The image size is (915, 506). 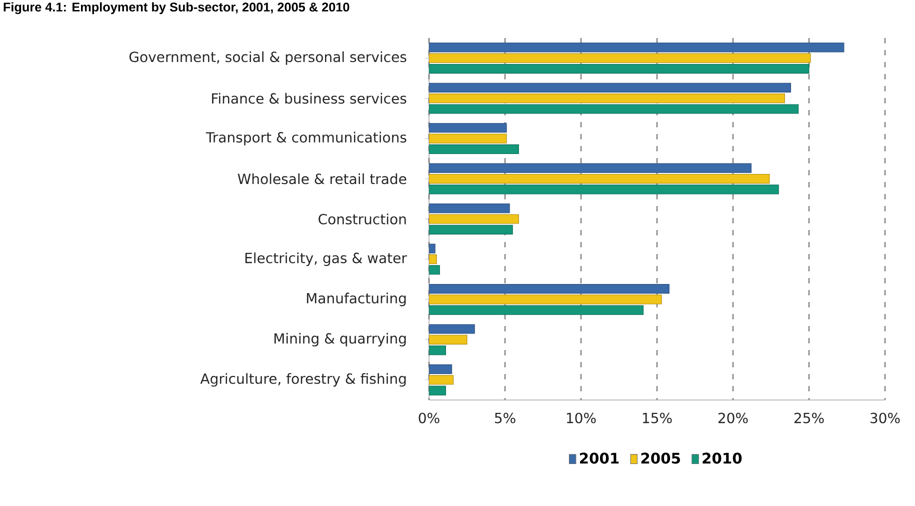 I want to click on text: Figure 4.1: Employment by Sub-sector, 2001, 2005 & 2010, so click(x=177, y=8).